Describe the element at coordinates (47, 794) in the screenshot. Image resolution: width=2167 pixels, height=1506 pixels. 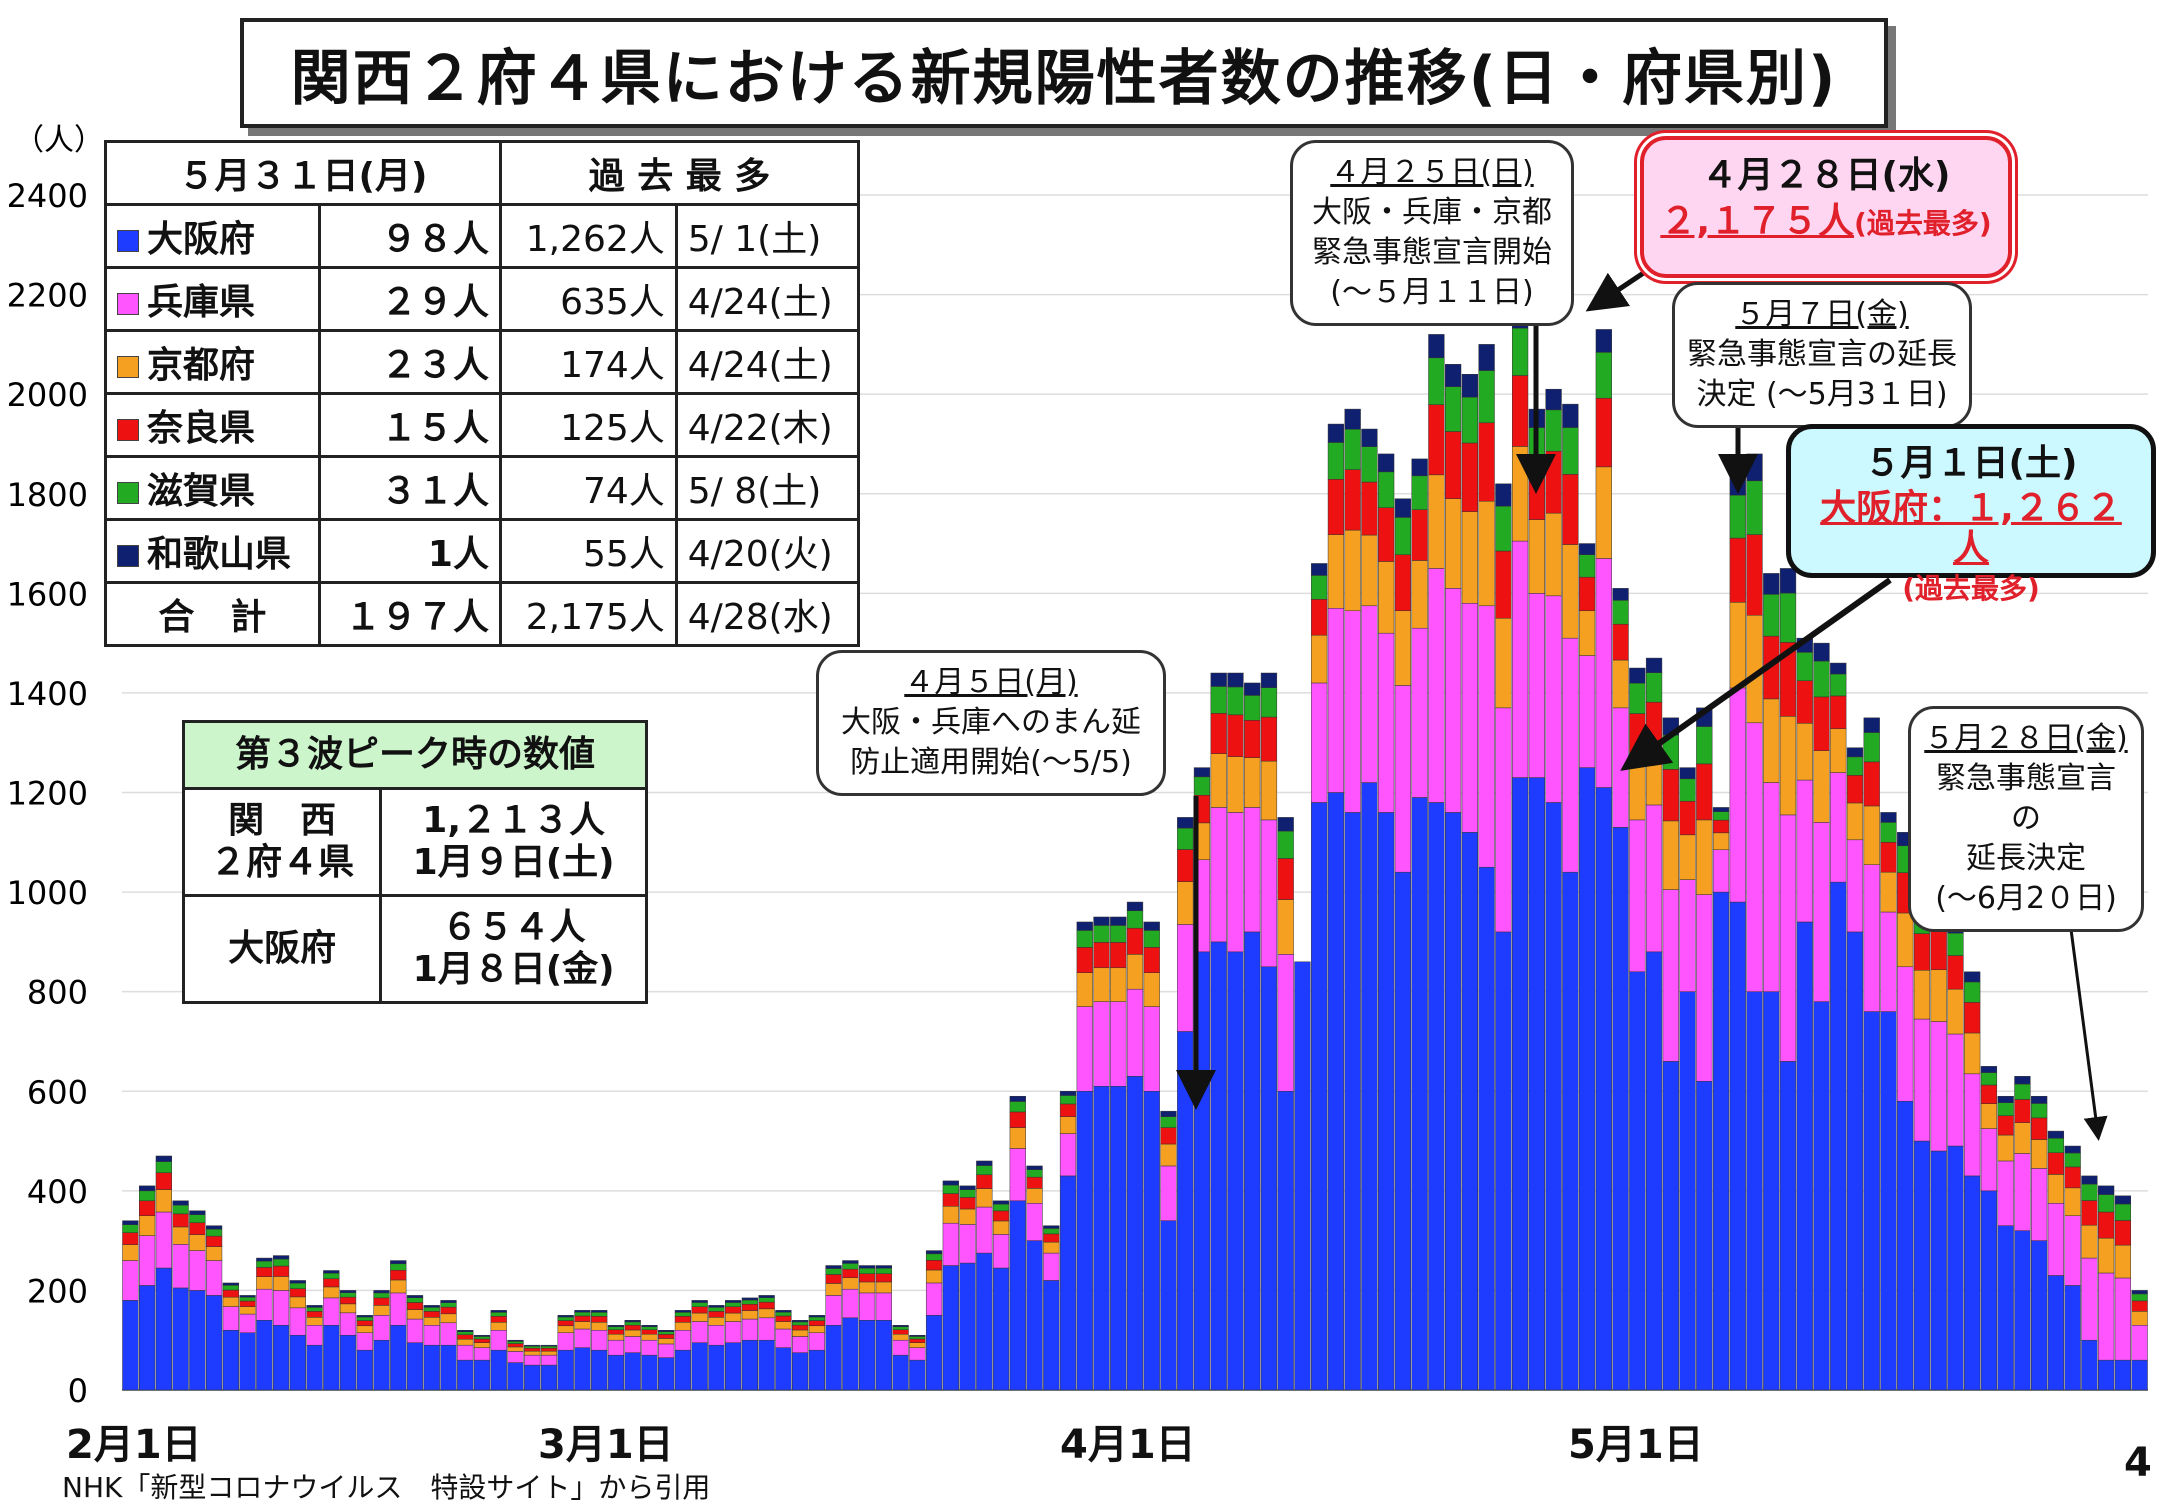
I see `y-tick-label: 1200` at that location.